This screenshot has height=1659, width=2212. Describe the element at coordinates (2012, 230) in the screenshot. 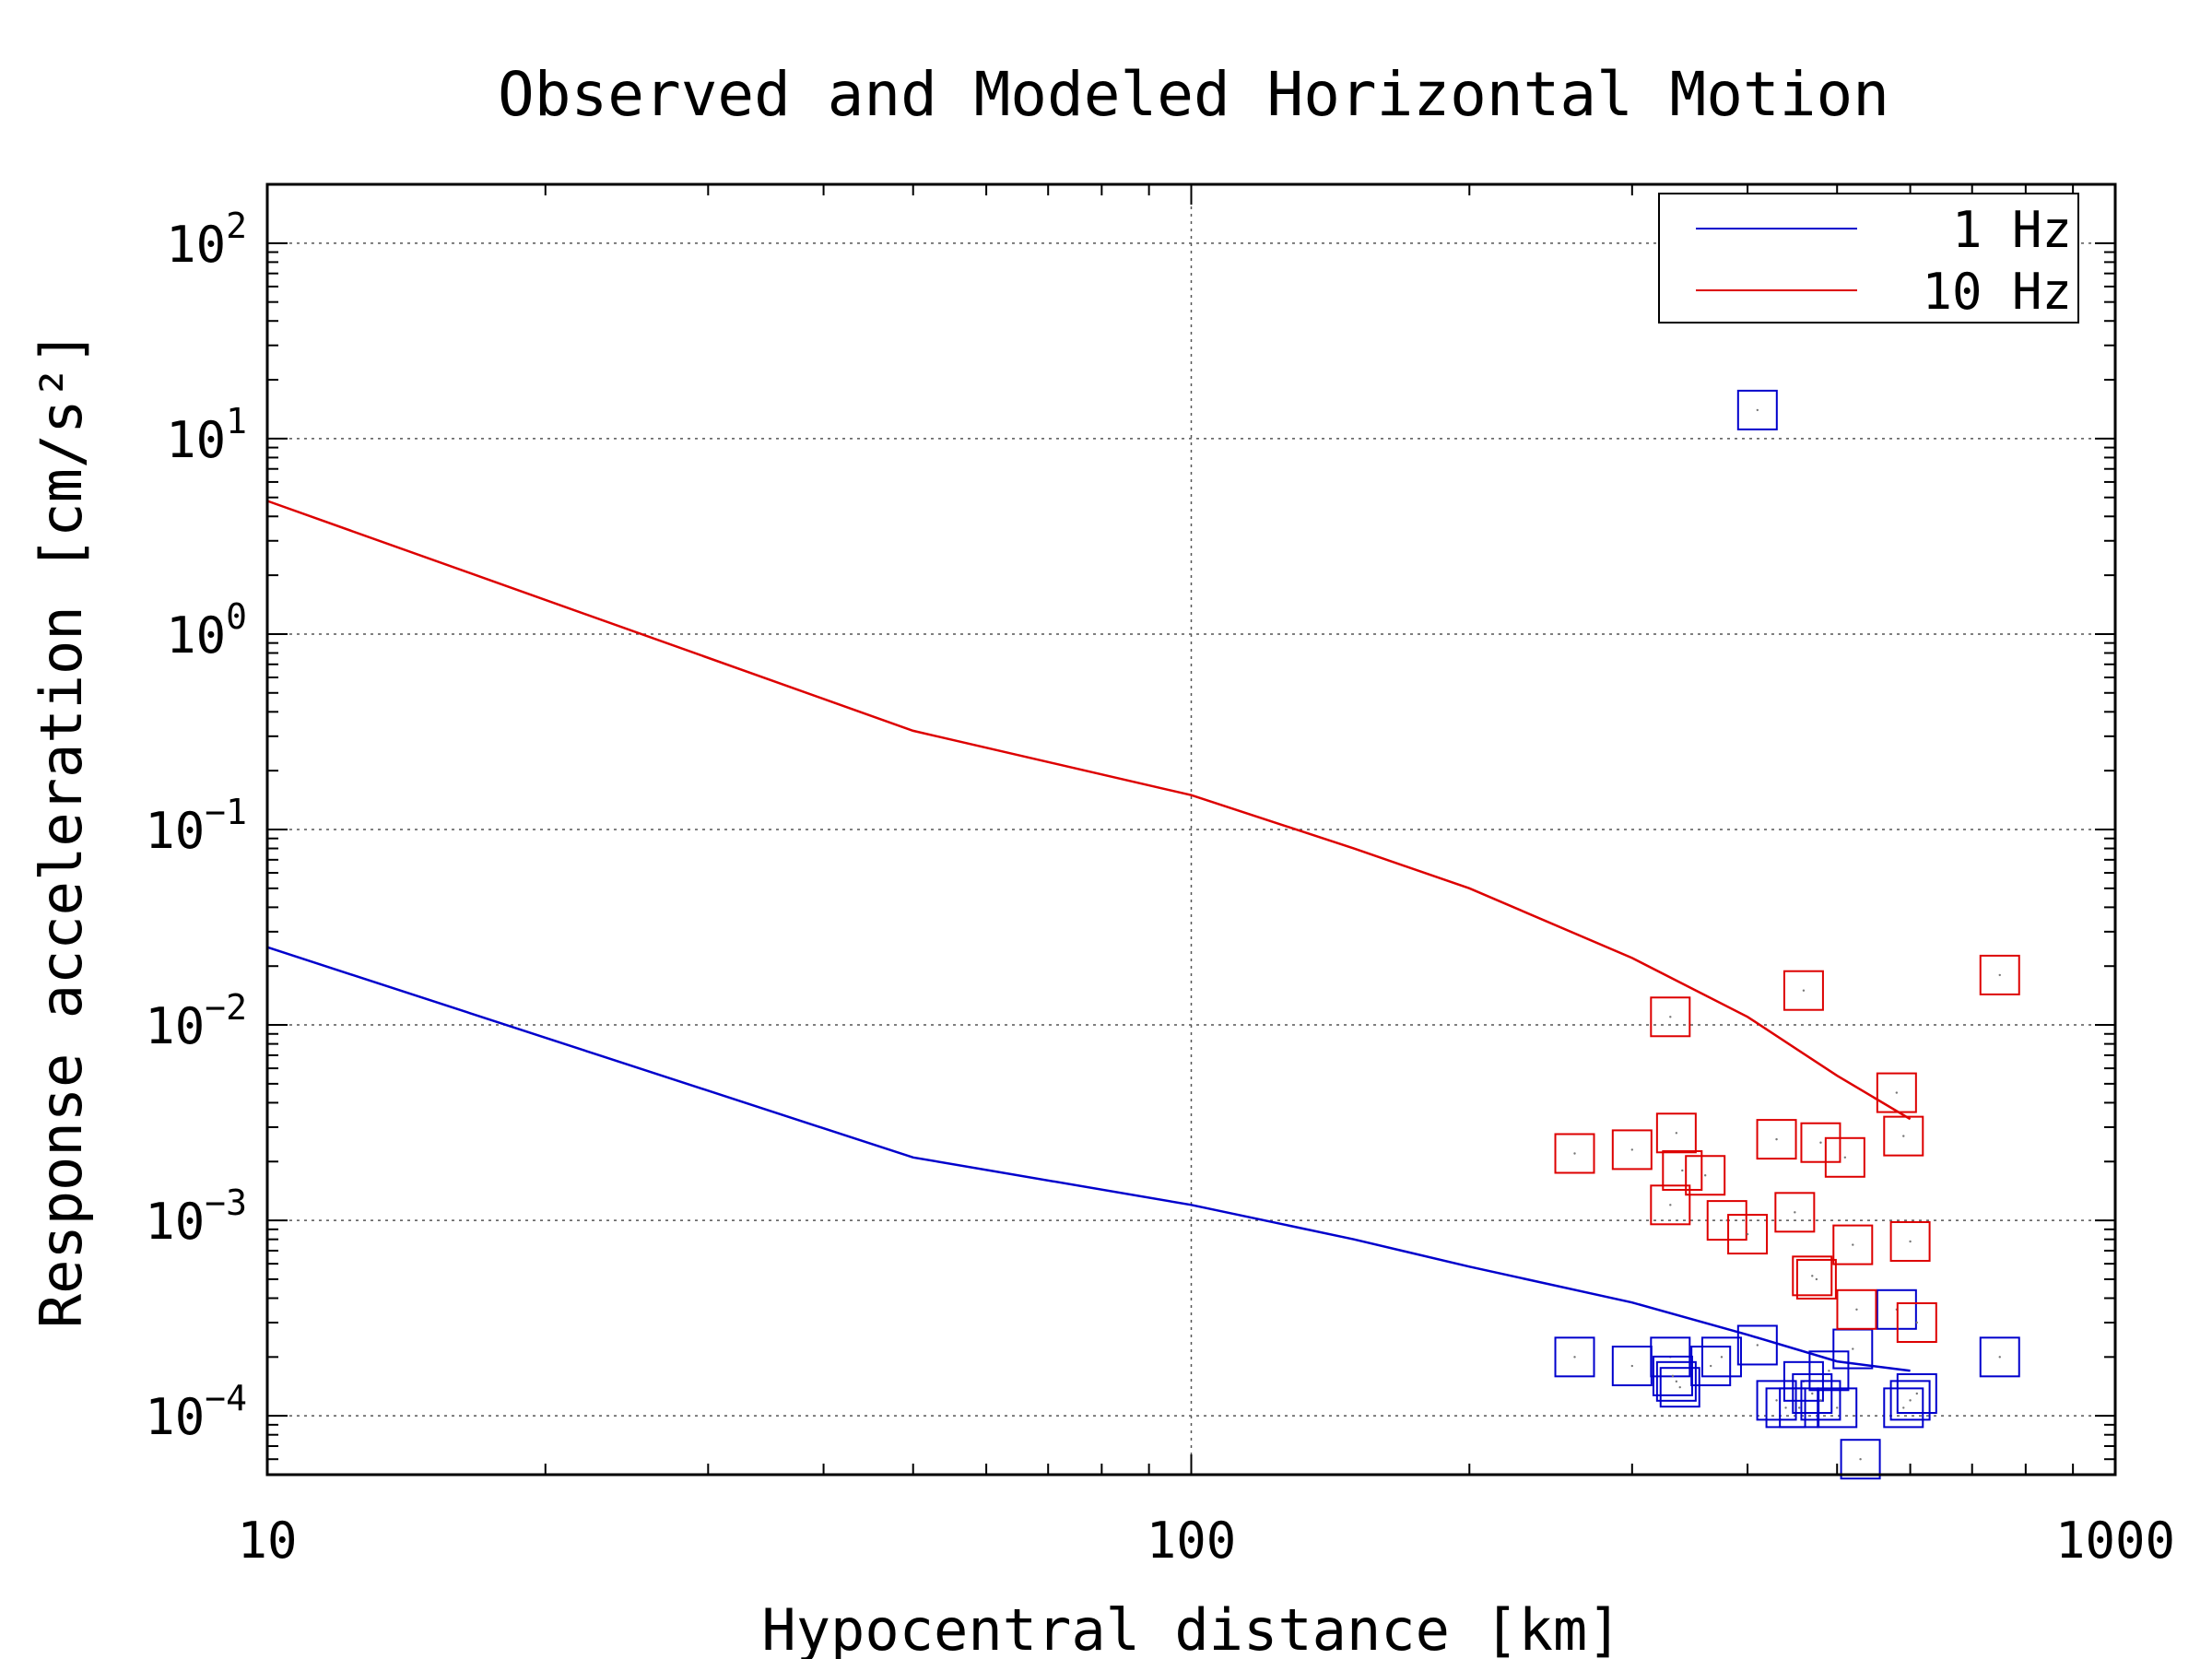

I see `legend-label-1hz: 1 Hz` at that location.